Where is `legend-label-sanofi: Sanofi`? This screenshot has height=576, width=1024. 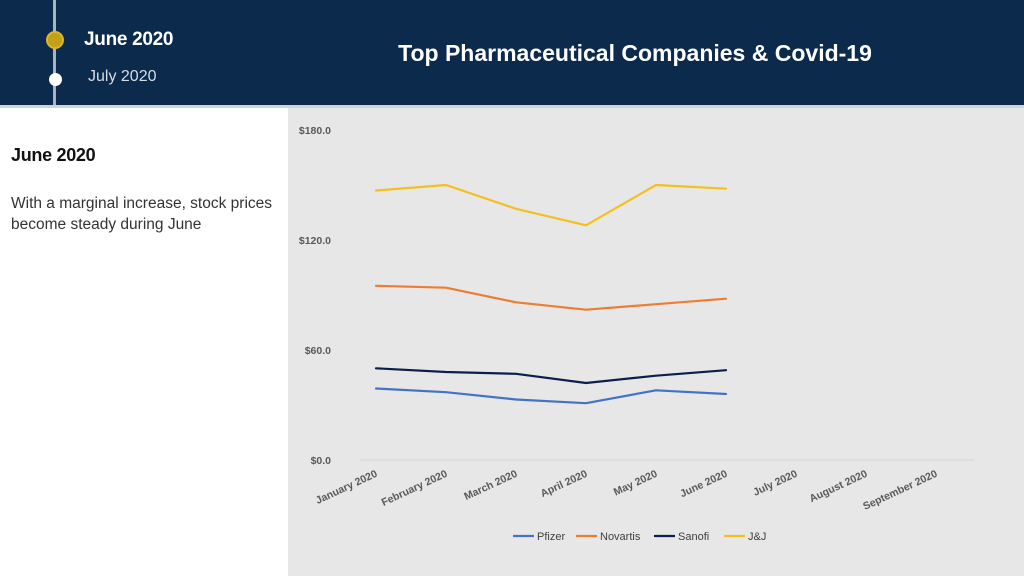
legend-label-sanofi: Sanofi is located at coordinates (693, 537).